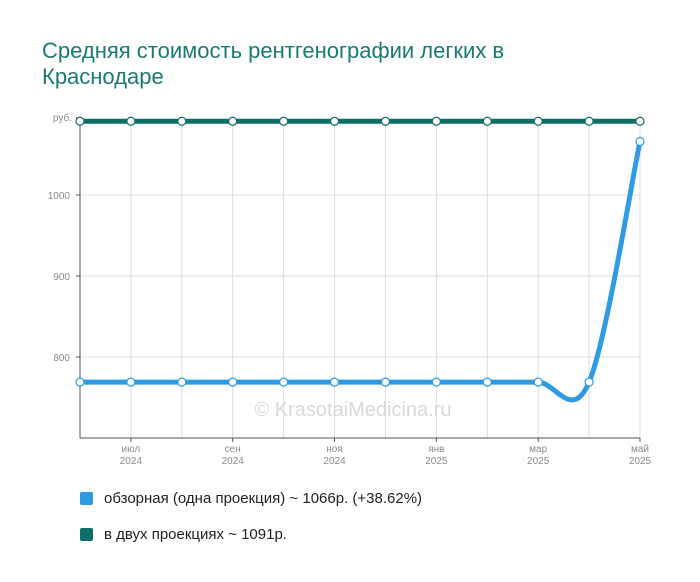 The image size is (700, 582). I want to click on x-tick-month-5: ноя, so click(334, 449).